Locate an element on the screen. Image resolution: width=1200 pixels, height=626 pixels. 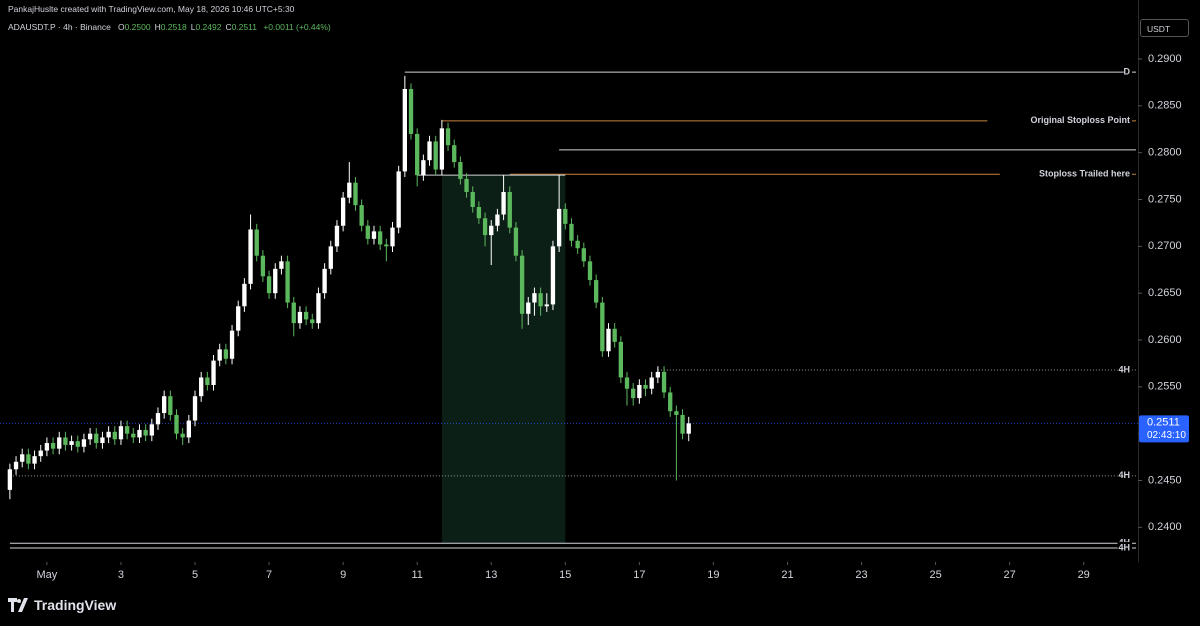
x-tick-label: 15 is located at coordinates (565, 575).